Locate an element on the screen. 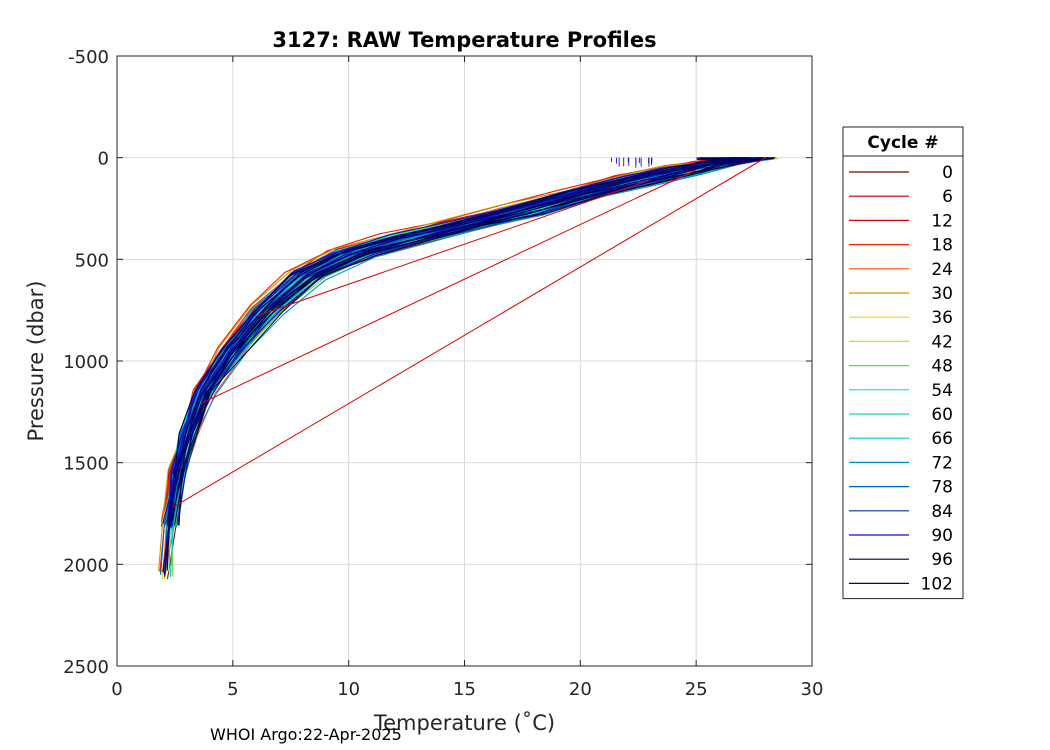 The height and width of the screenshot is (750, 1050). legend-label: 90 is located at coordinates (942, 536).